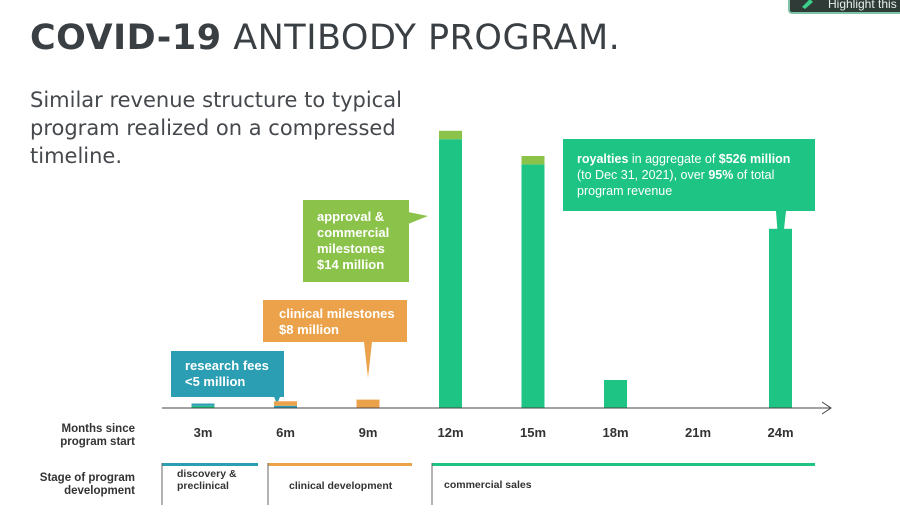  Describe the element at coordinates (341, 486) in the screenshot. I see `stage-clinical: clinical development` at that location.